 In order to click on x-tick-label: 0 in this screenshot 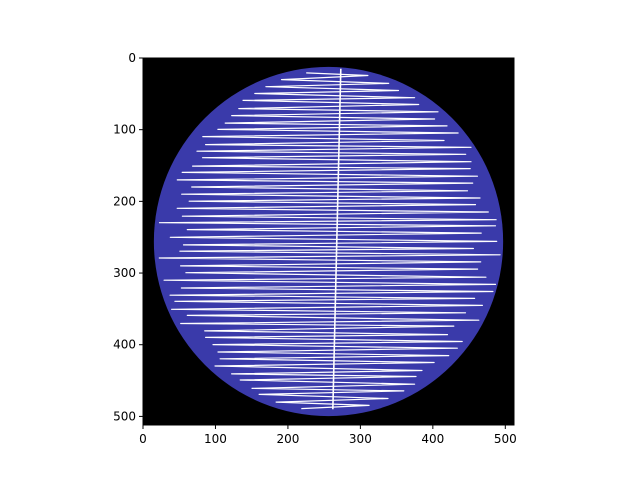, I will do `click(143, 439)`.